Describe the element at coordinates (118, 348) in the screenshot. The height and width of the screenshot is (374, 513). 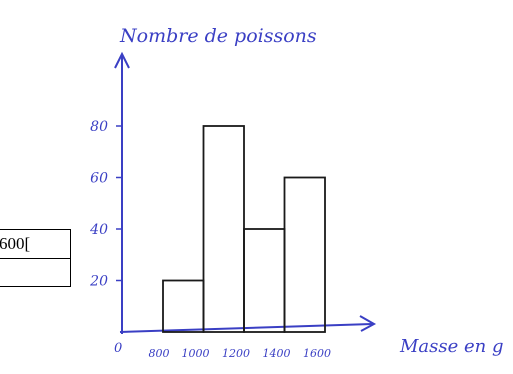
I see `origin-label: 0` at that location.